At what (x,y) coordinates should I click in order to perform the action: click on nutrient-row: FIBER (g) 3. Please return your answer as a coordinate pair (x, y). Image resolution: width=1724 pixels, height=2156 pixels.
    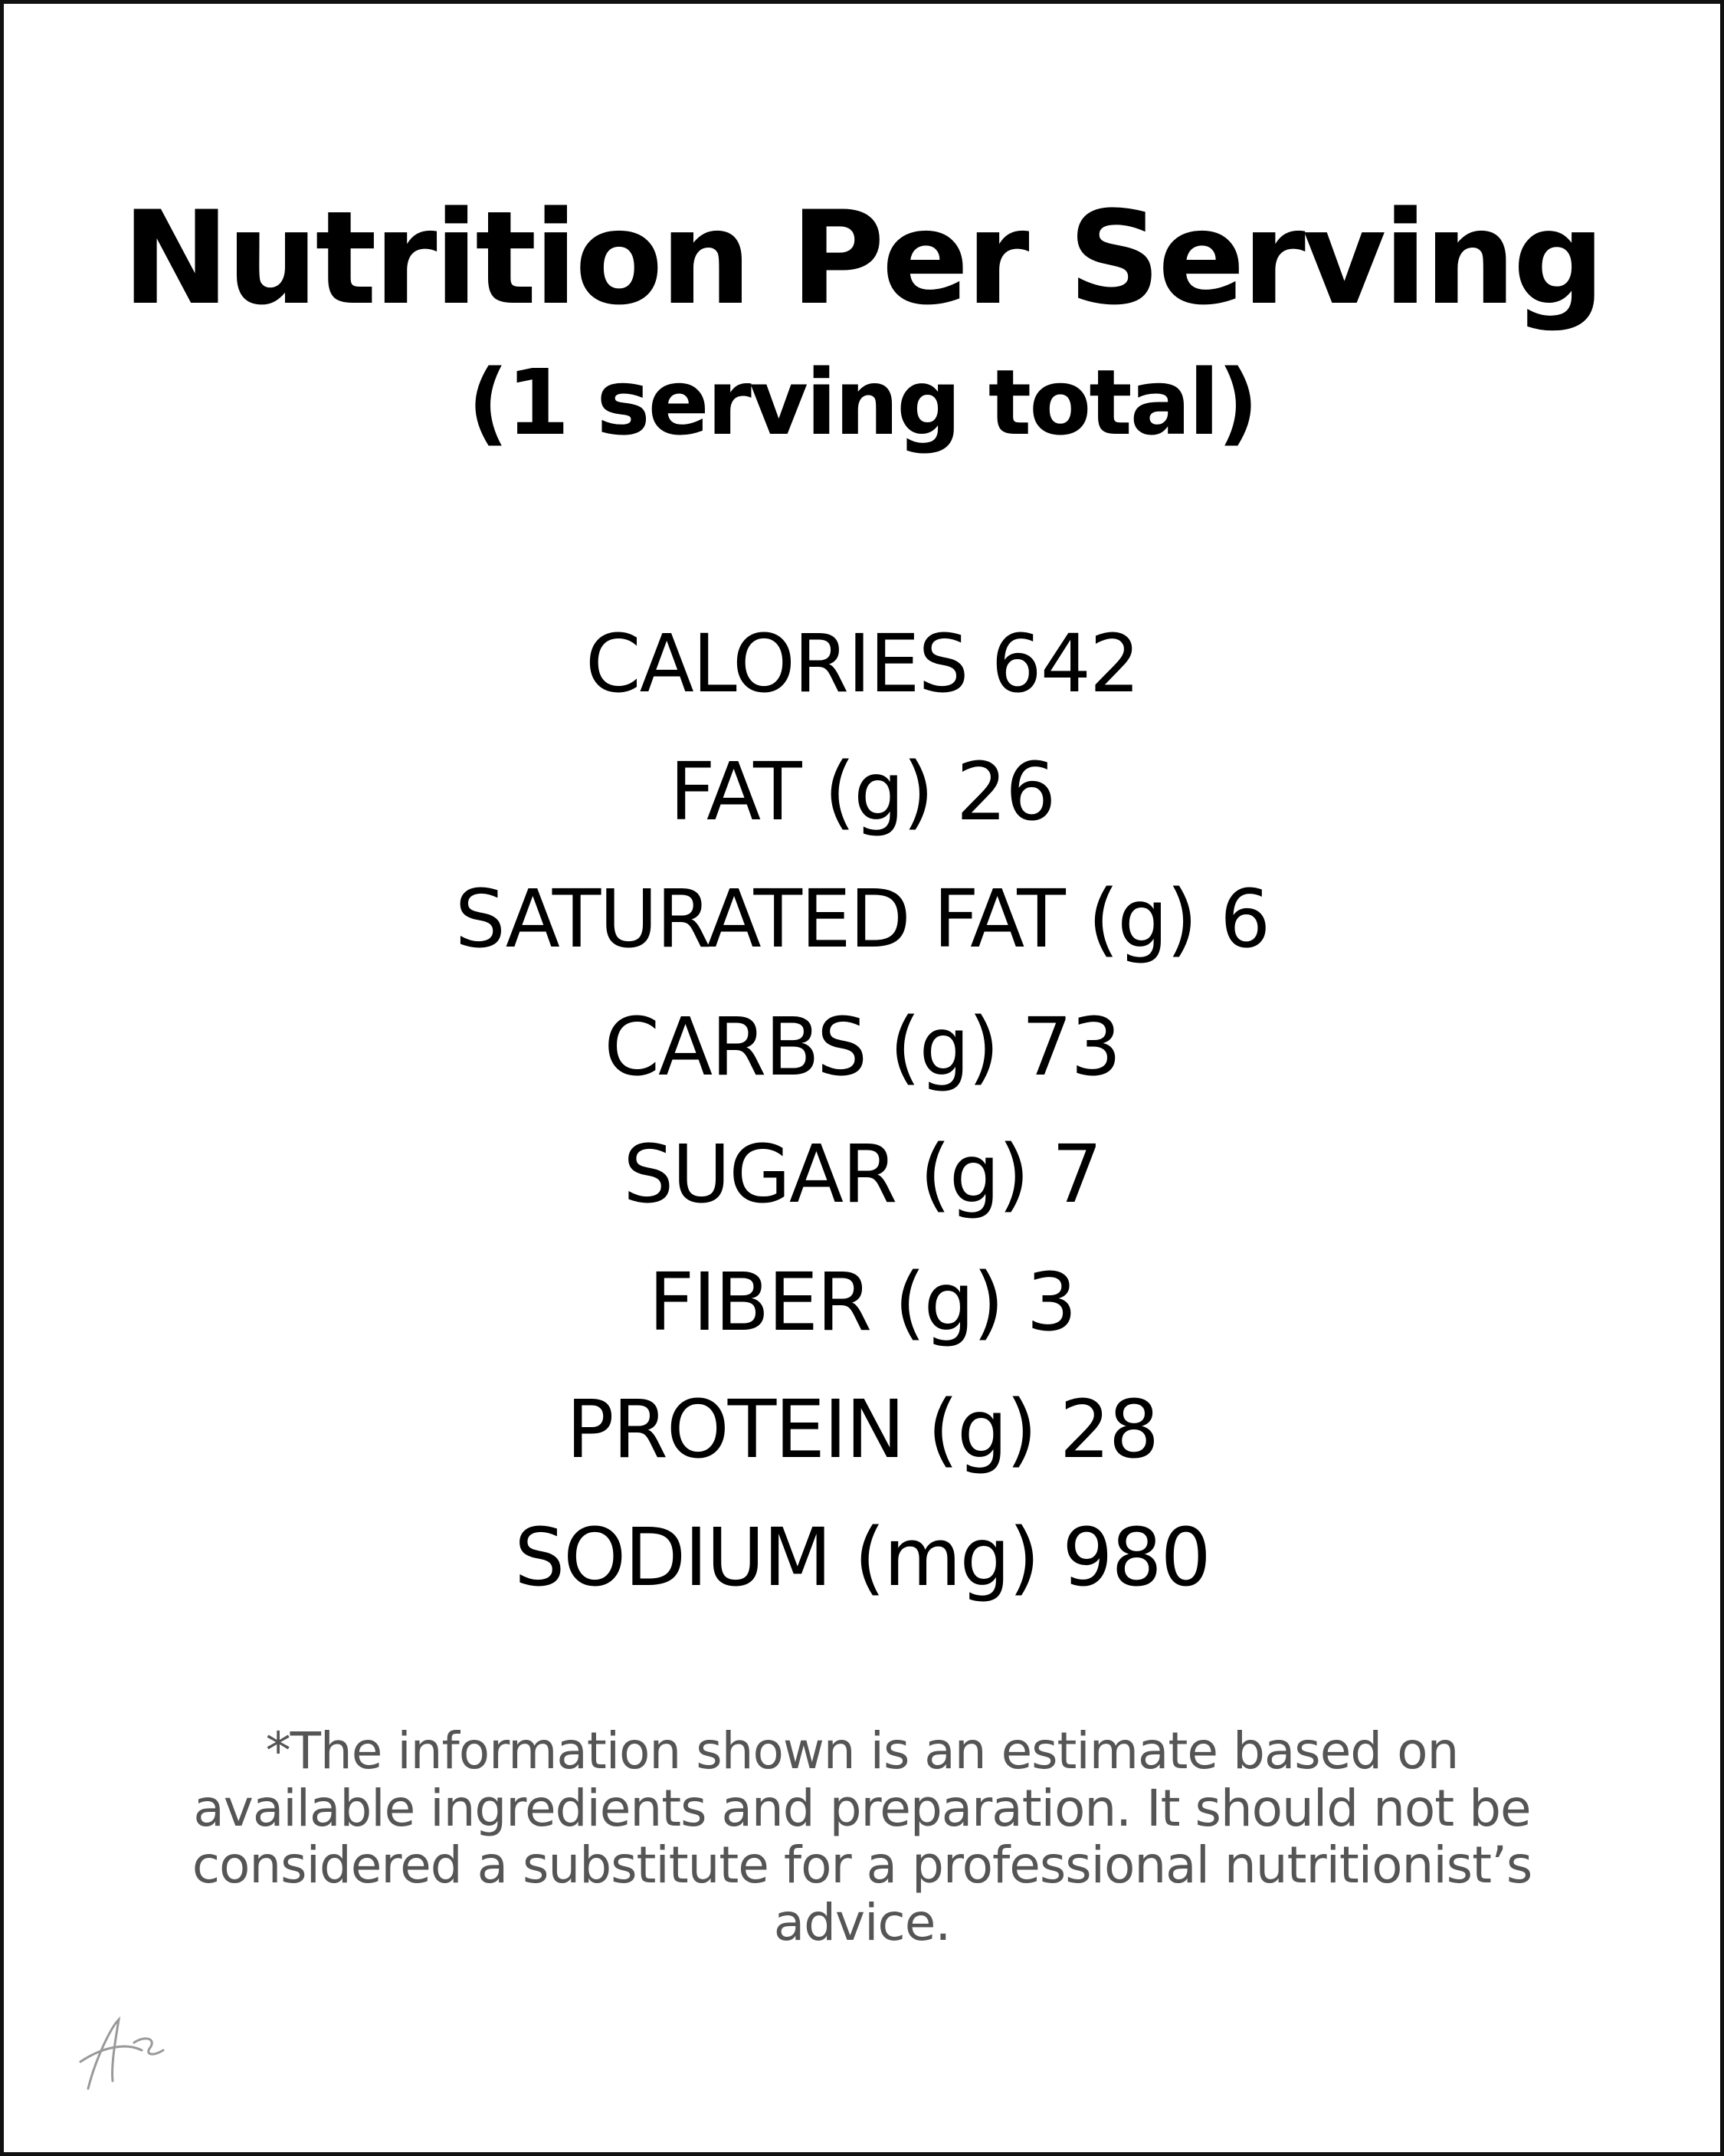
    Looking at the image, I should click on (862, 1302).